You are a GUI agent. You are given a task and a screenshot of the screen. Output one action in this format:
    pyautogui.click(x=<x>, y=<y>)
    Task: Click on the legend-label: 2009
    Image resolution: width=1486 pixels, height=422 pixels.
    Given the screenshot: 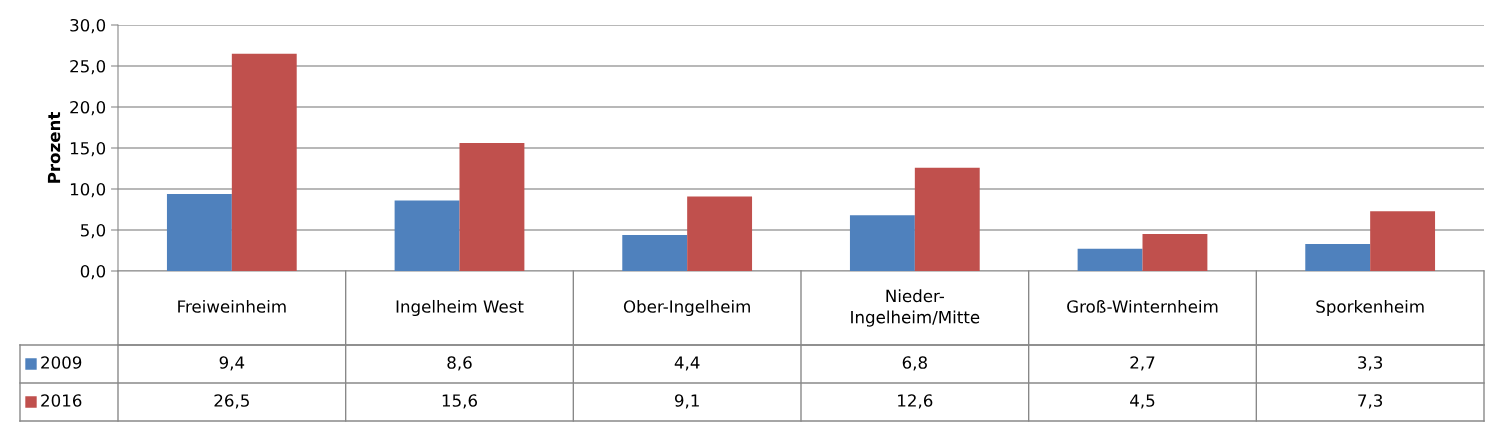 What is the action you would take?
    pyautogui.click(x=61, y=362)
    